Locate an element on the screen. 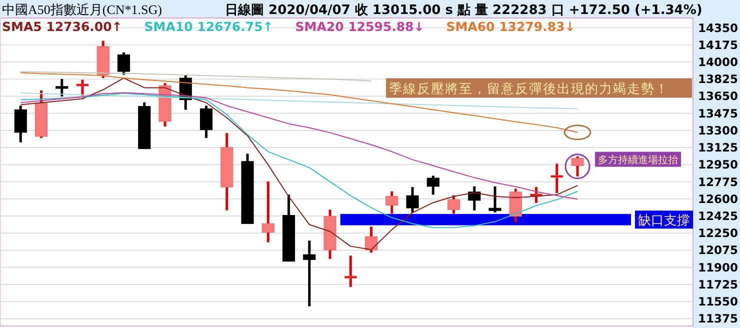 The image size is (740, 328). y-tick-label: 11900 is located at coordinates (718, 267).